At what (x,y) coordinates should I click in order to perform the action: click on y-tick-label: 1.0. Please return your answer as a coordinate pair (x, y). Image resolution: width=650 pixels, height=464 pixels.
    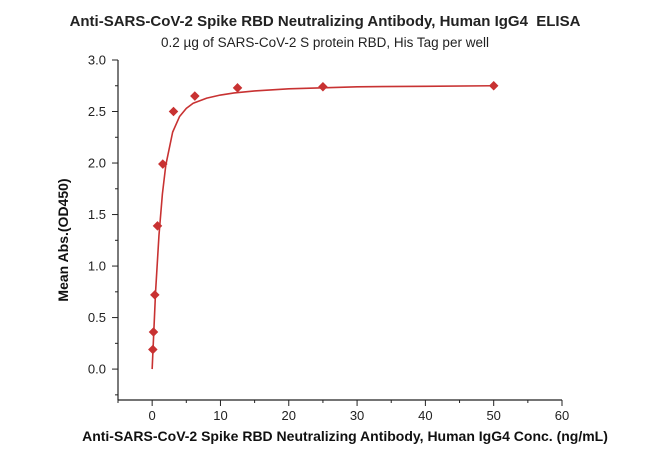
    Looking at the image, I should click on (97, 266).